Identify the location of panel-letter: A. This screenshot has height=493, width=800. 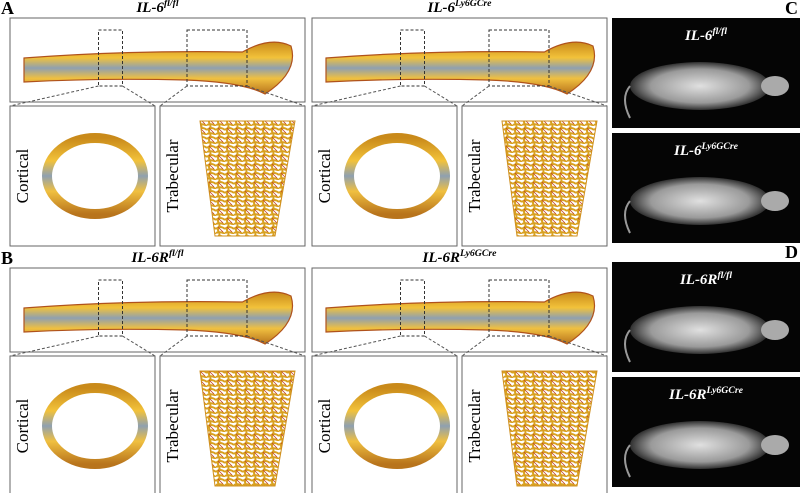
(7, 9).